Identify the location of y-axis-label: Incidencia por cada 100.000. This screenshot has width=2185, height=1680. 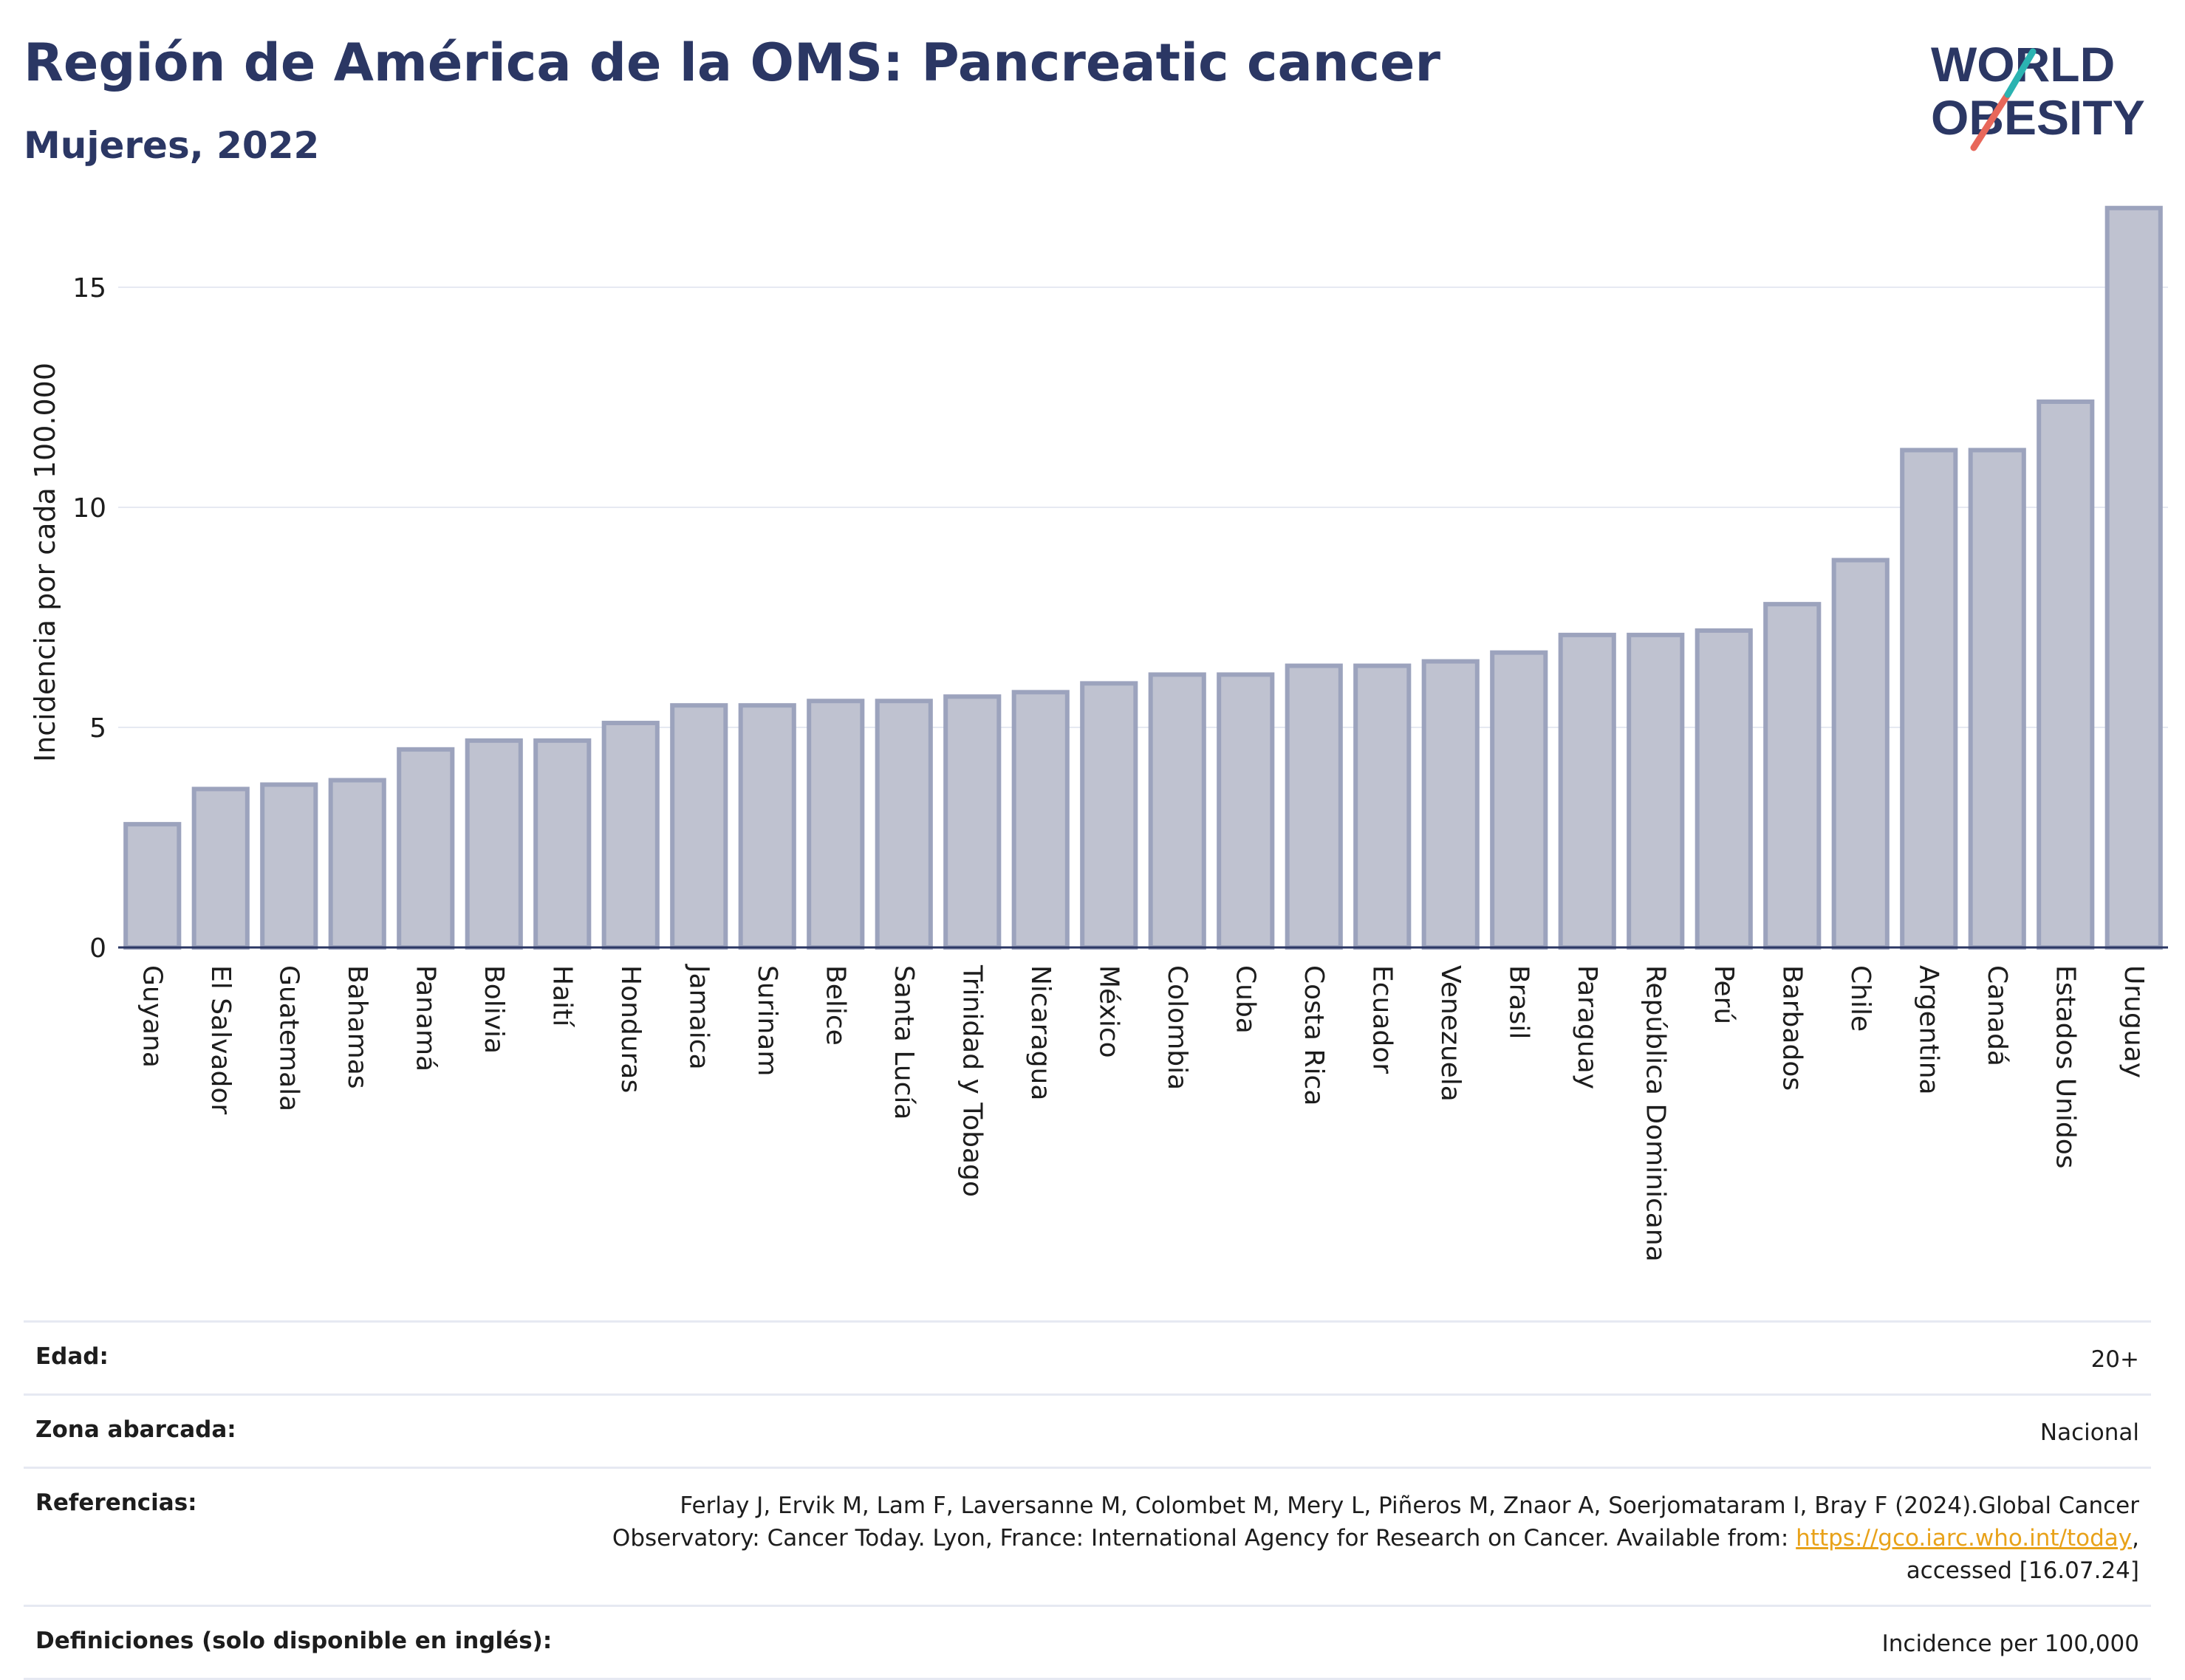
(45, 562).